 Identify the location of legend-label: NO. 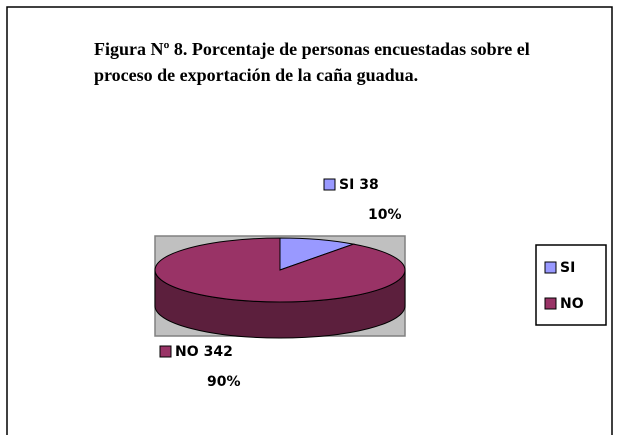
(572, 304).